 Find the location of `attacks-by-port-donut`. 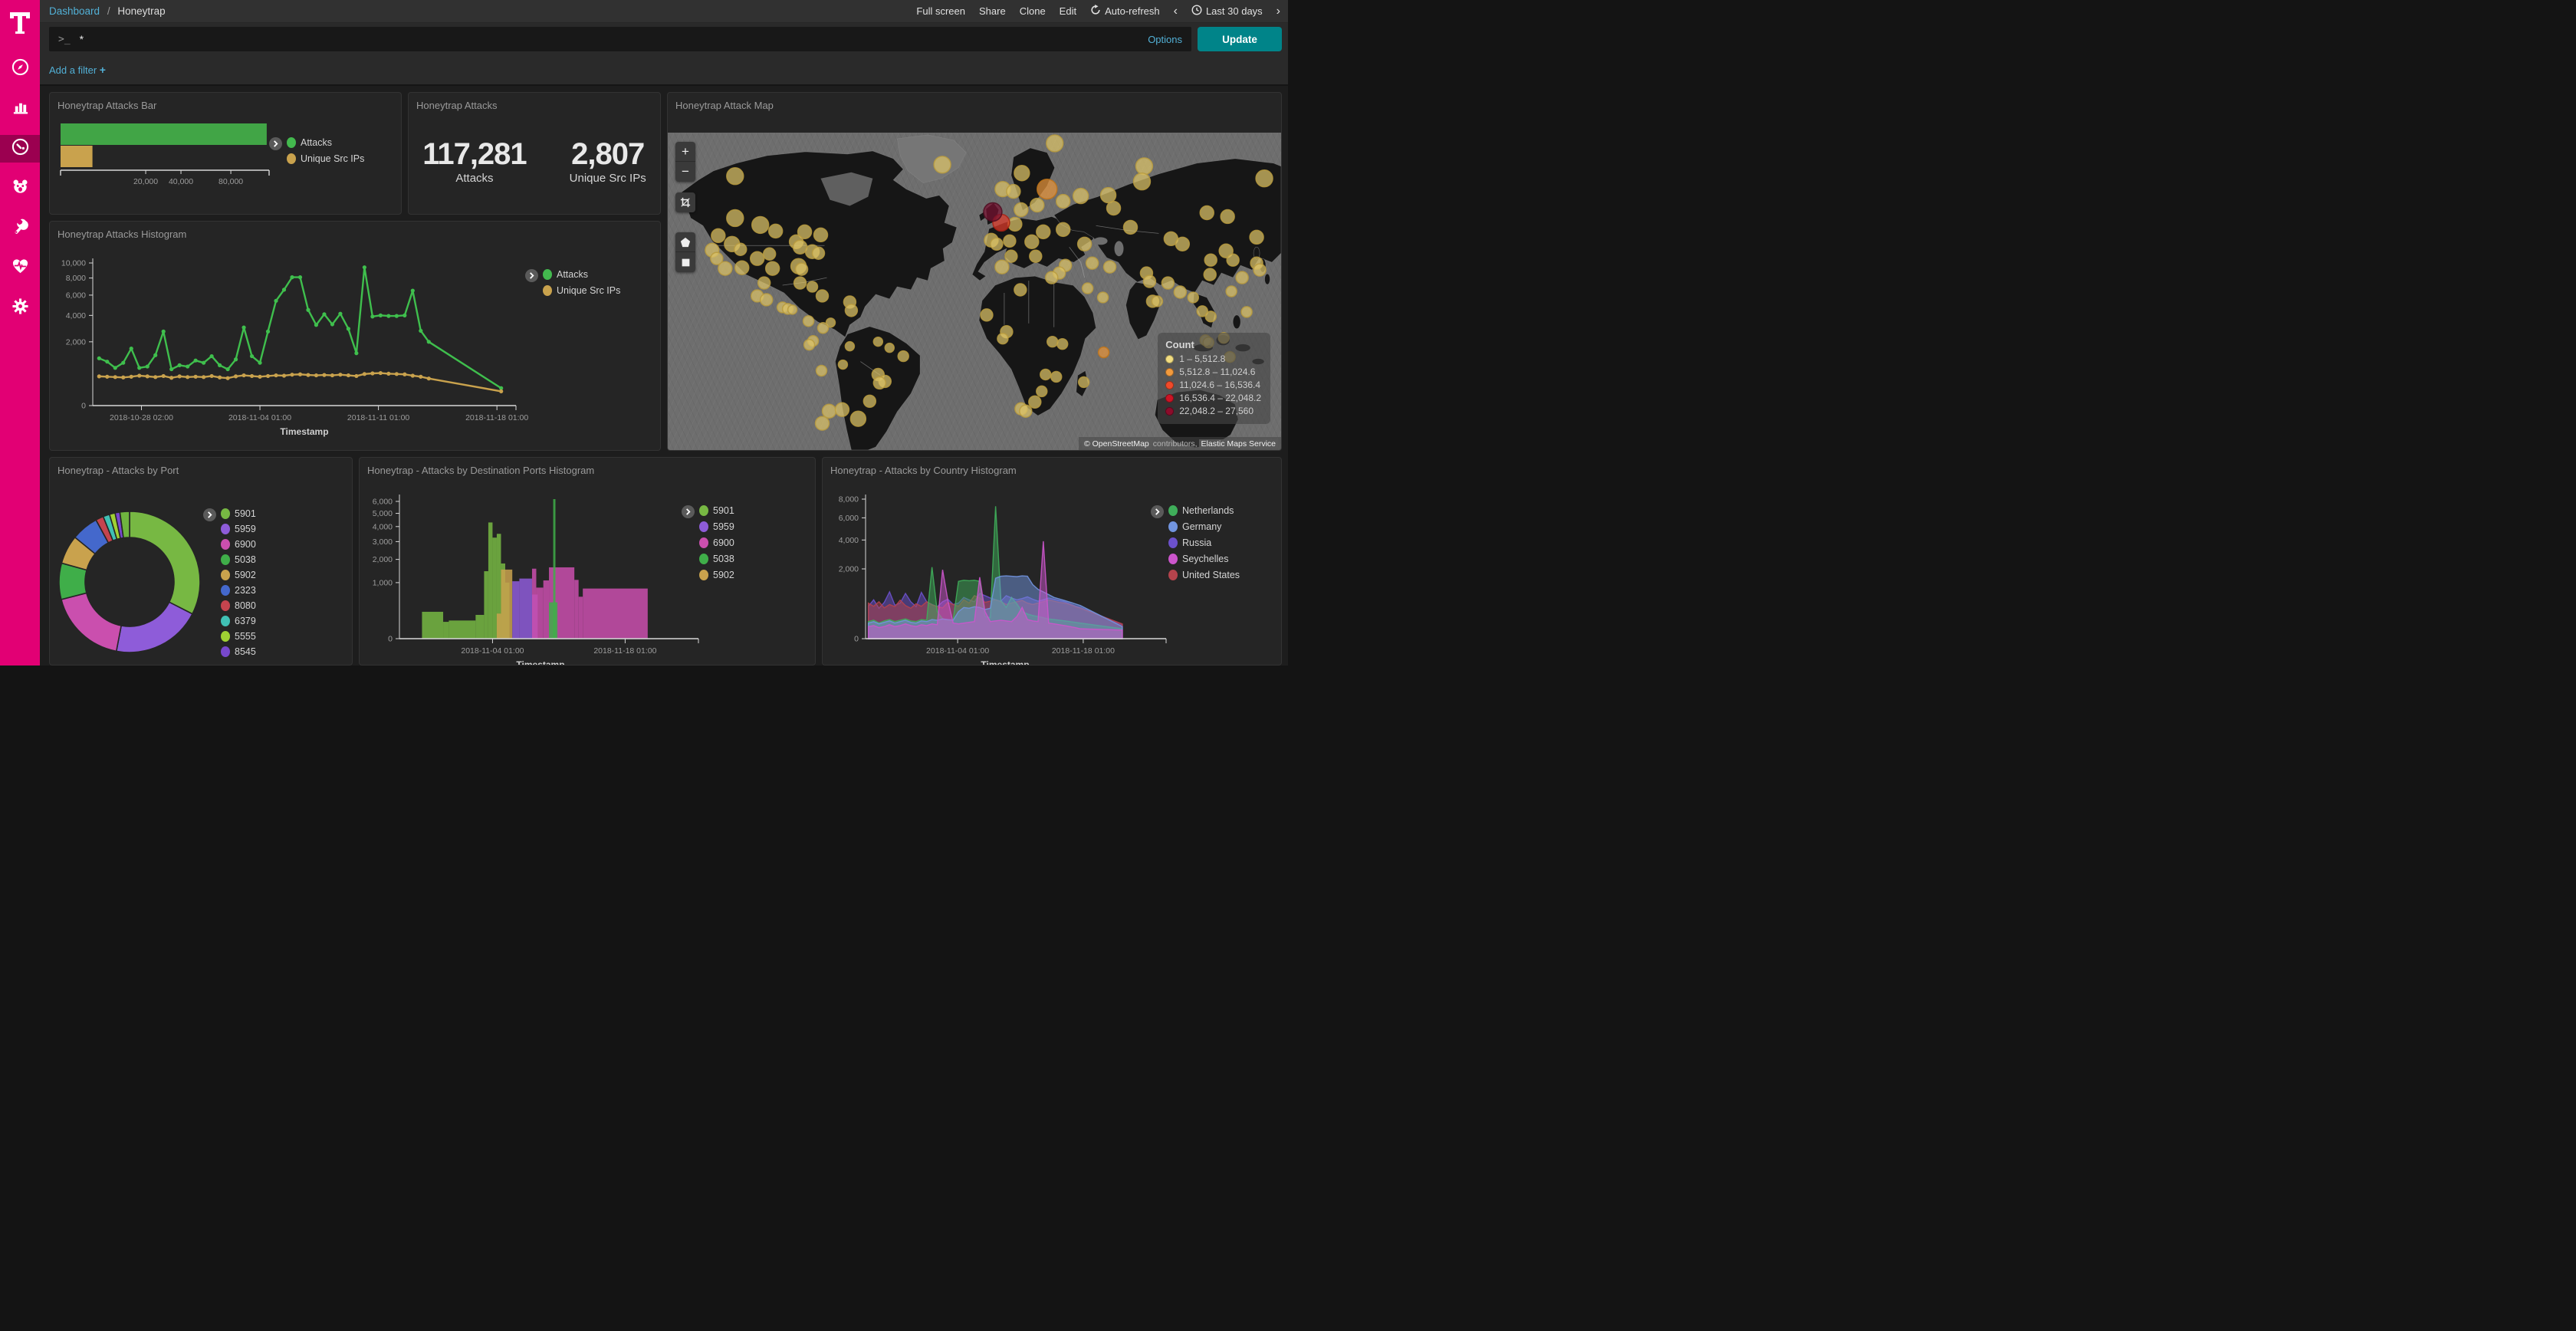

attacks-by-port-donut is located at coordinates (202, 562).